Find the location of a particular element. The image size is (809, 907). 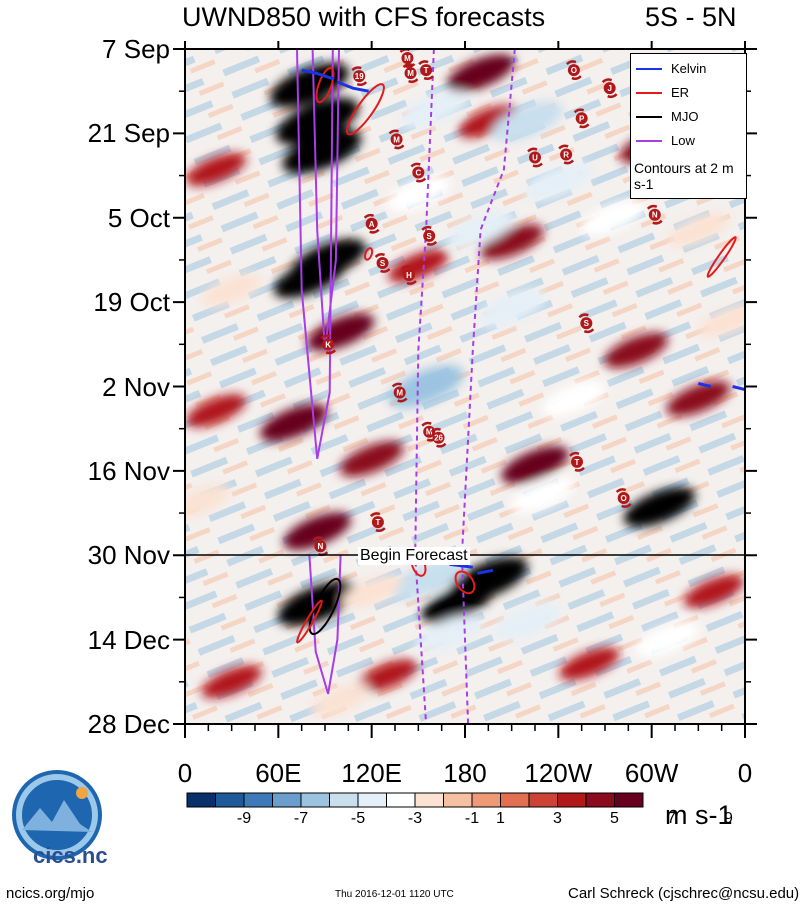

storm-label: R is located at coordinates (566, 154).